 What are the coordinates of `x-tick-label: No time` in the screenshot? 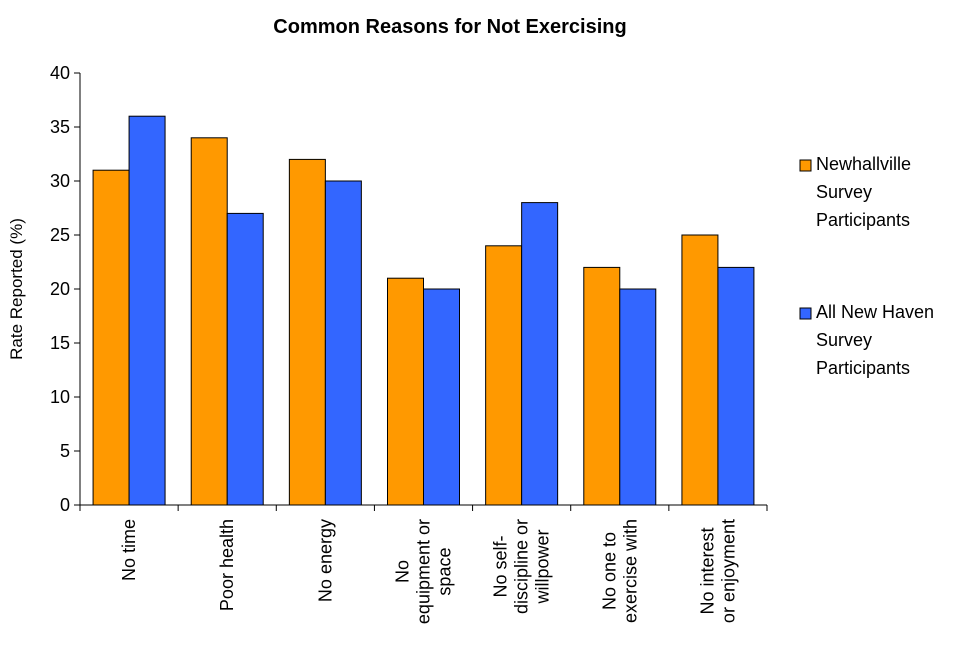 It's located at (129, 550).